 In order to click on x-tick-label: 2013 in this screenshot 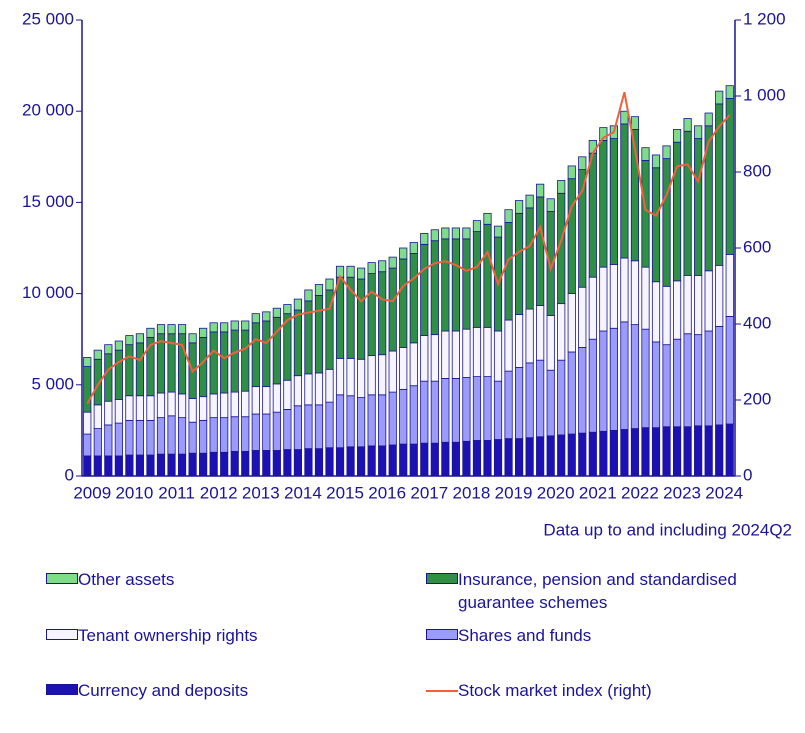, I will do `click(261, 492)`.